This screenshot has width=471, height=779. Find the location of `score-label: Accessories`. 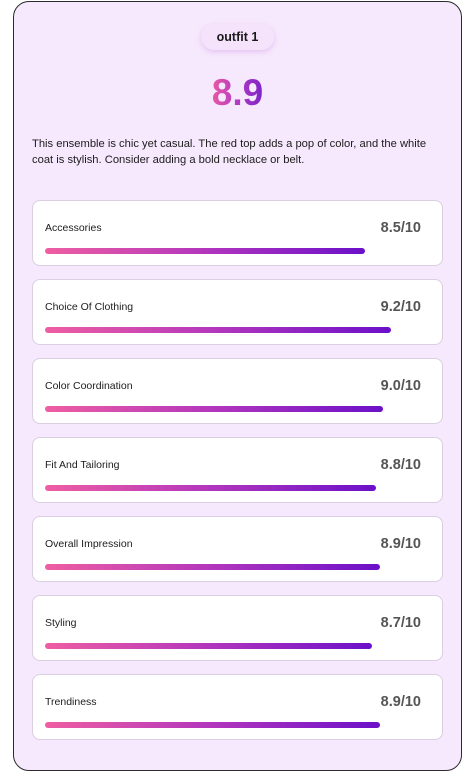

score-label: Accessories is located at coordinates (73, 228).